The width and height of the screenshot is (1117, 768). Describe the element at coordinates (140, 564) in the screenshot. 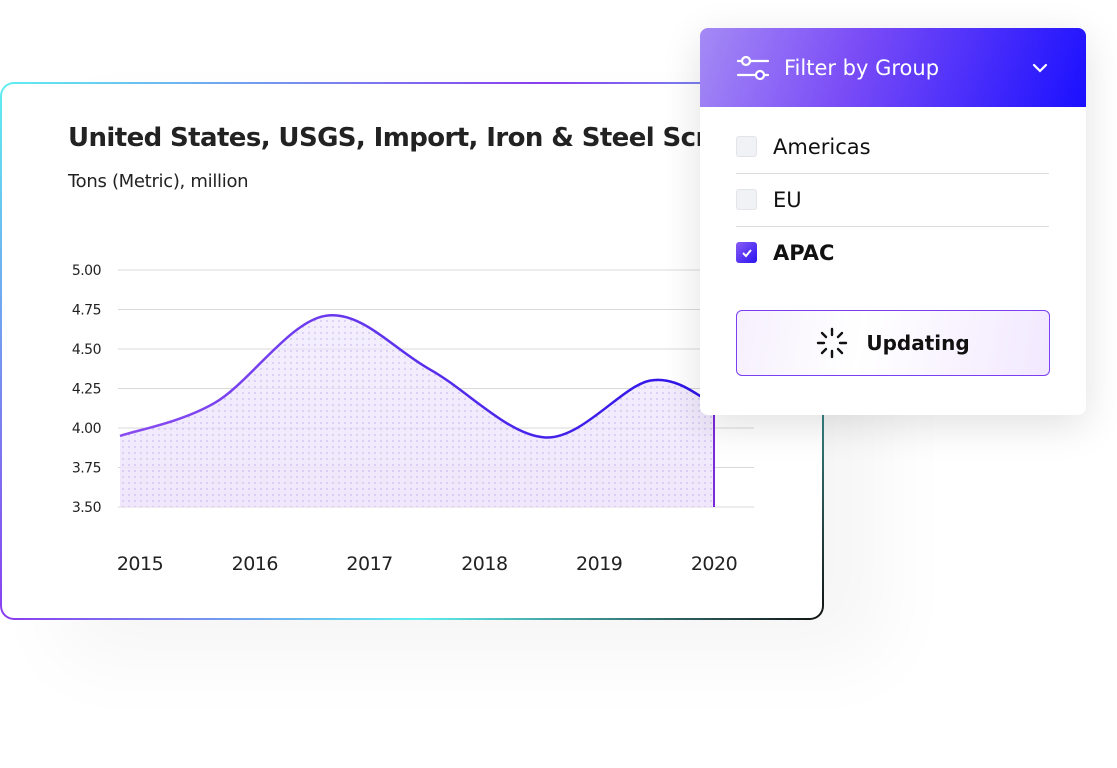

I see `x-tick-label: 2015` at that location.